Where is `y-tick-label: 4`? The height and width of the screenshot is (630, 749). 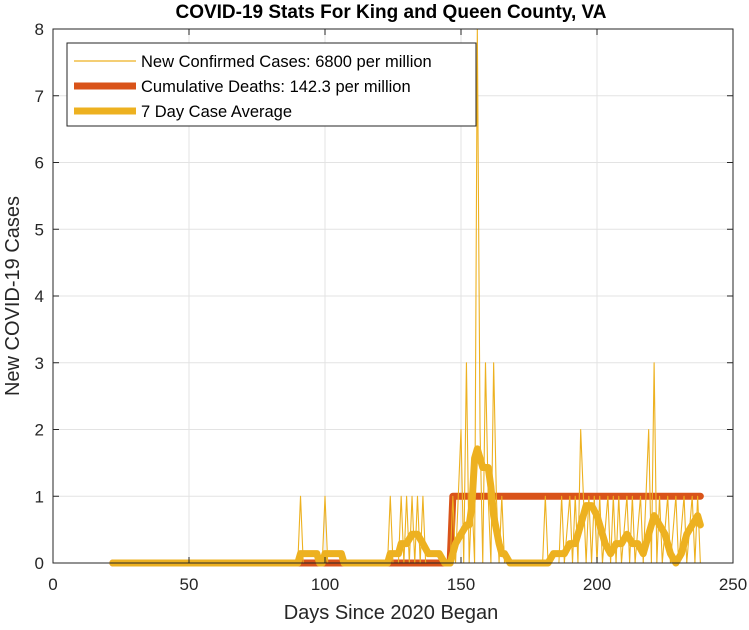 y-tick-label: 4 is located at coordinates (39, 296).